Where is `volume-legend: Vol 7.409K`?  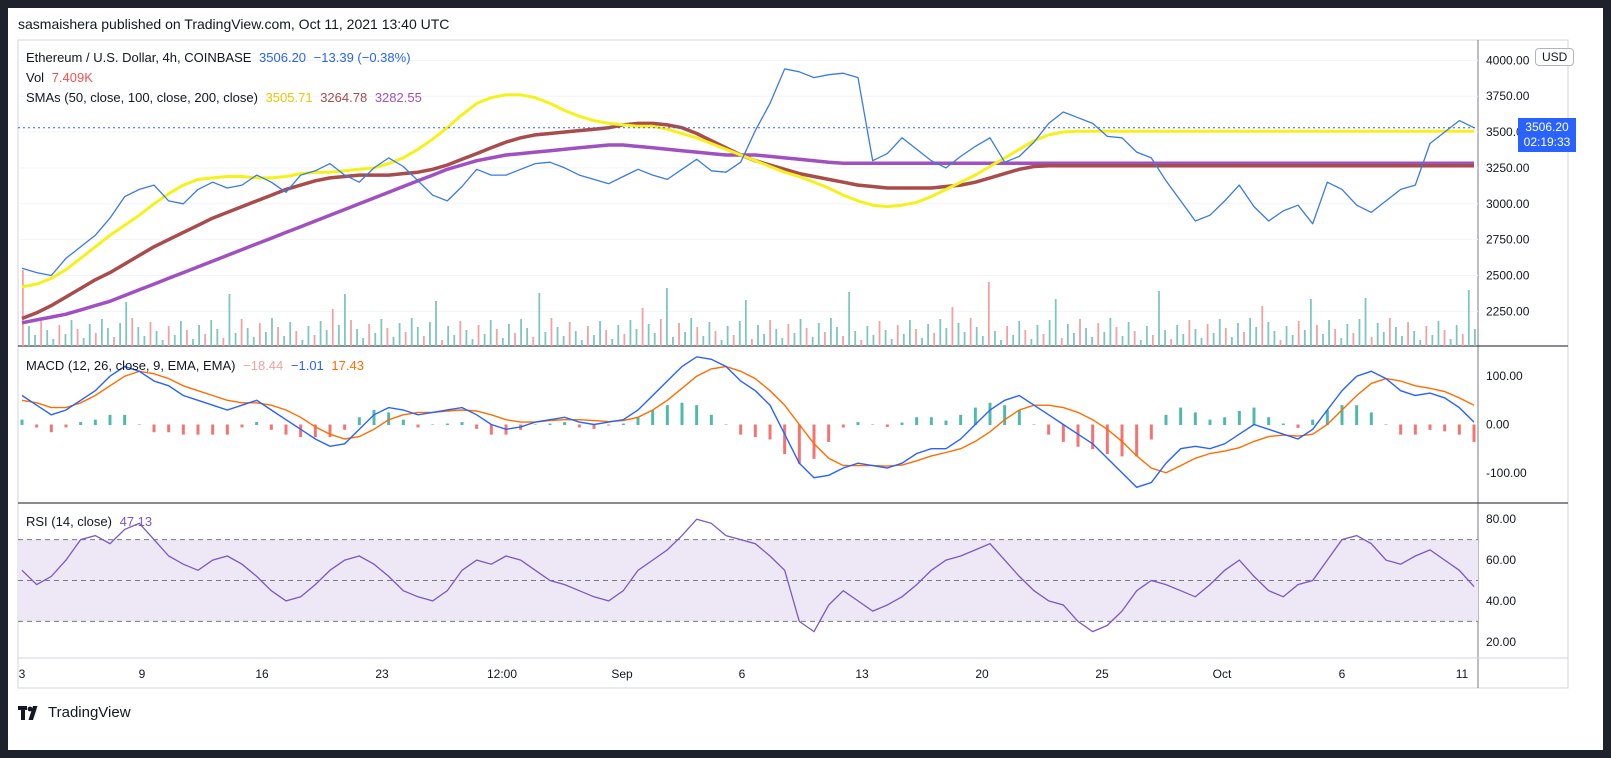
volume-legend: Vol 7.409K is located at coordinates (61, 77).